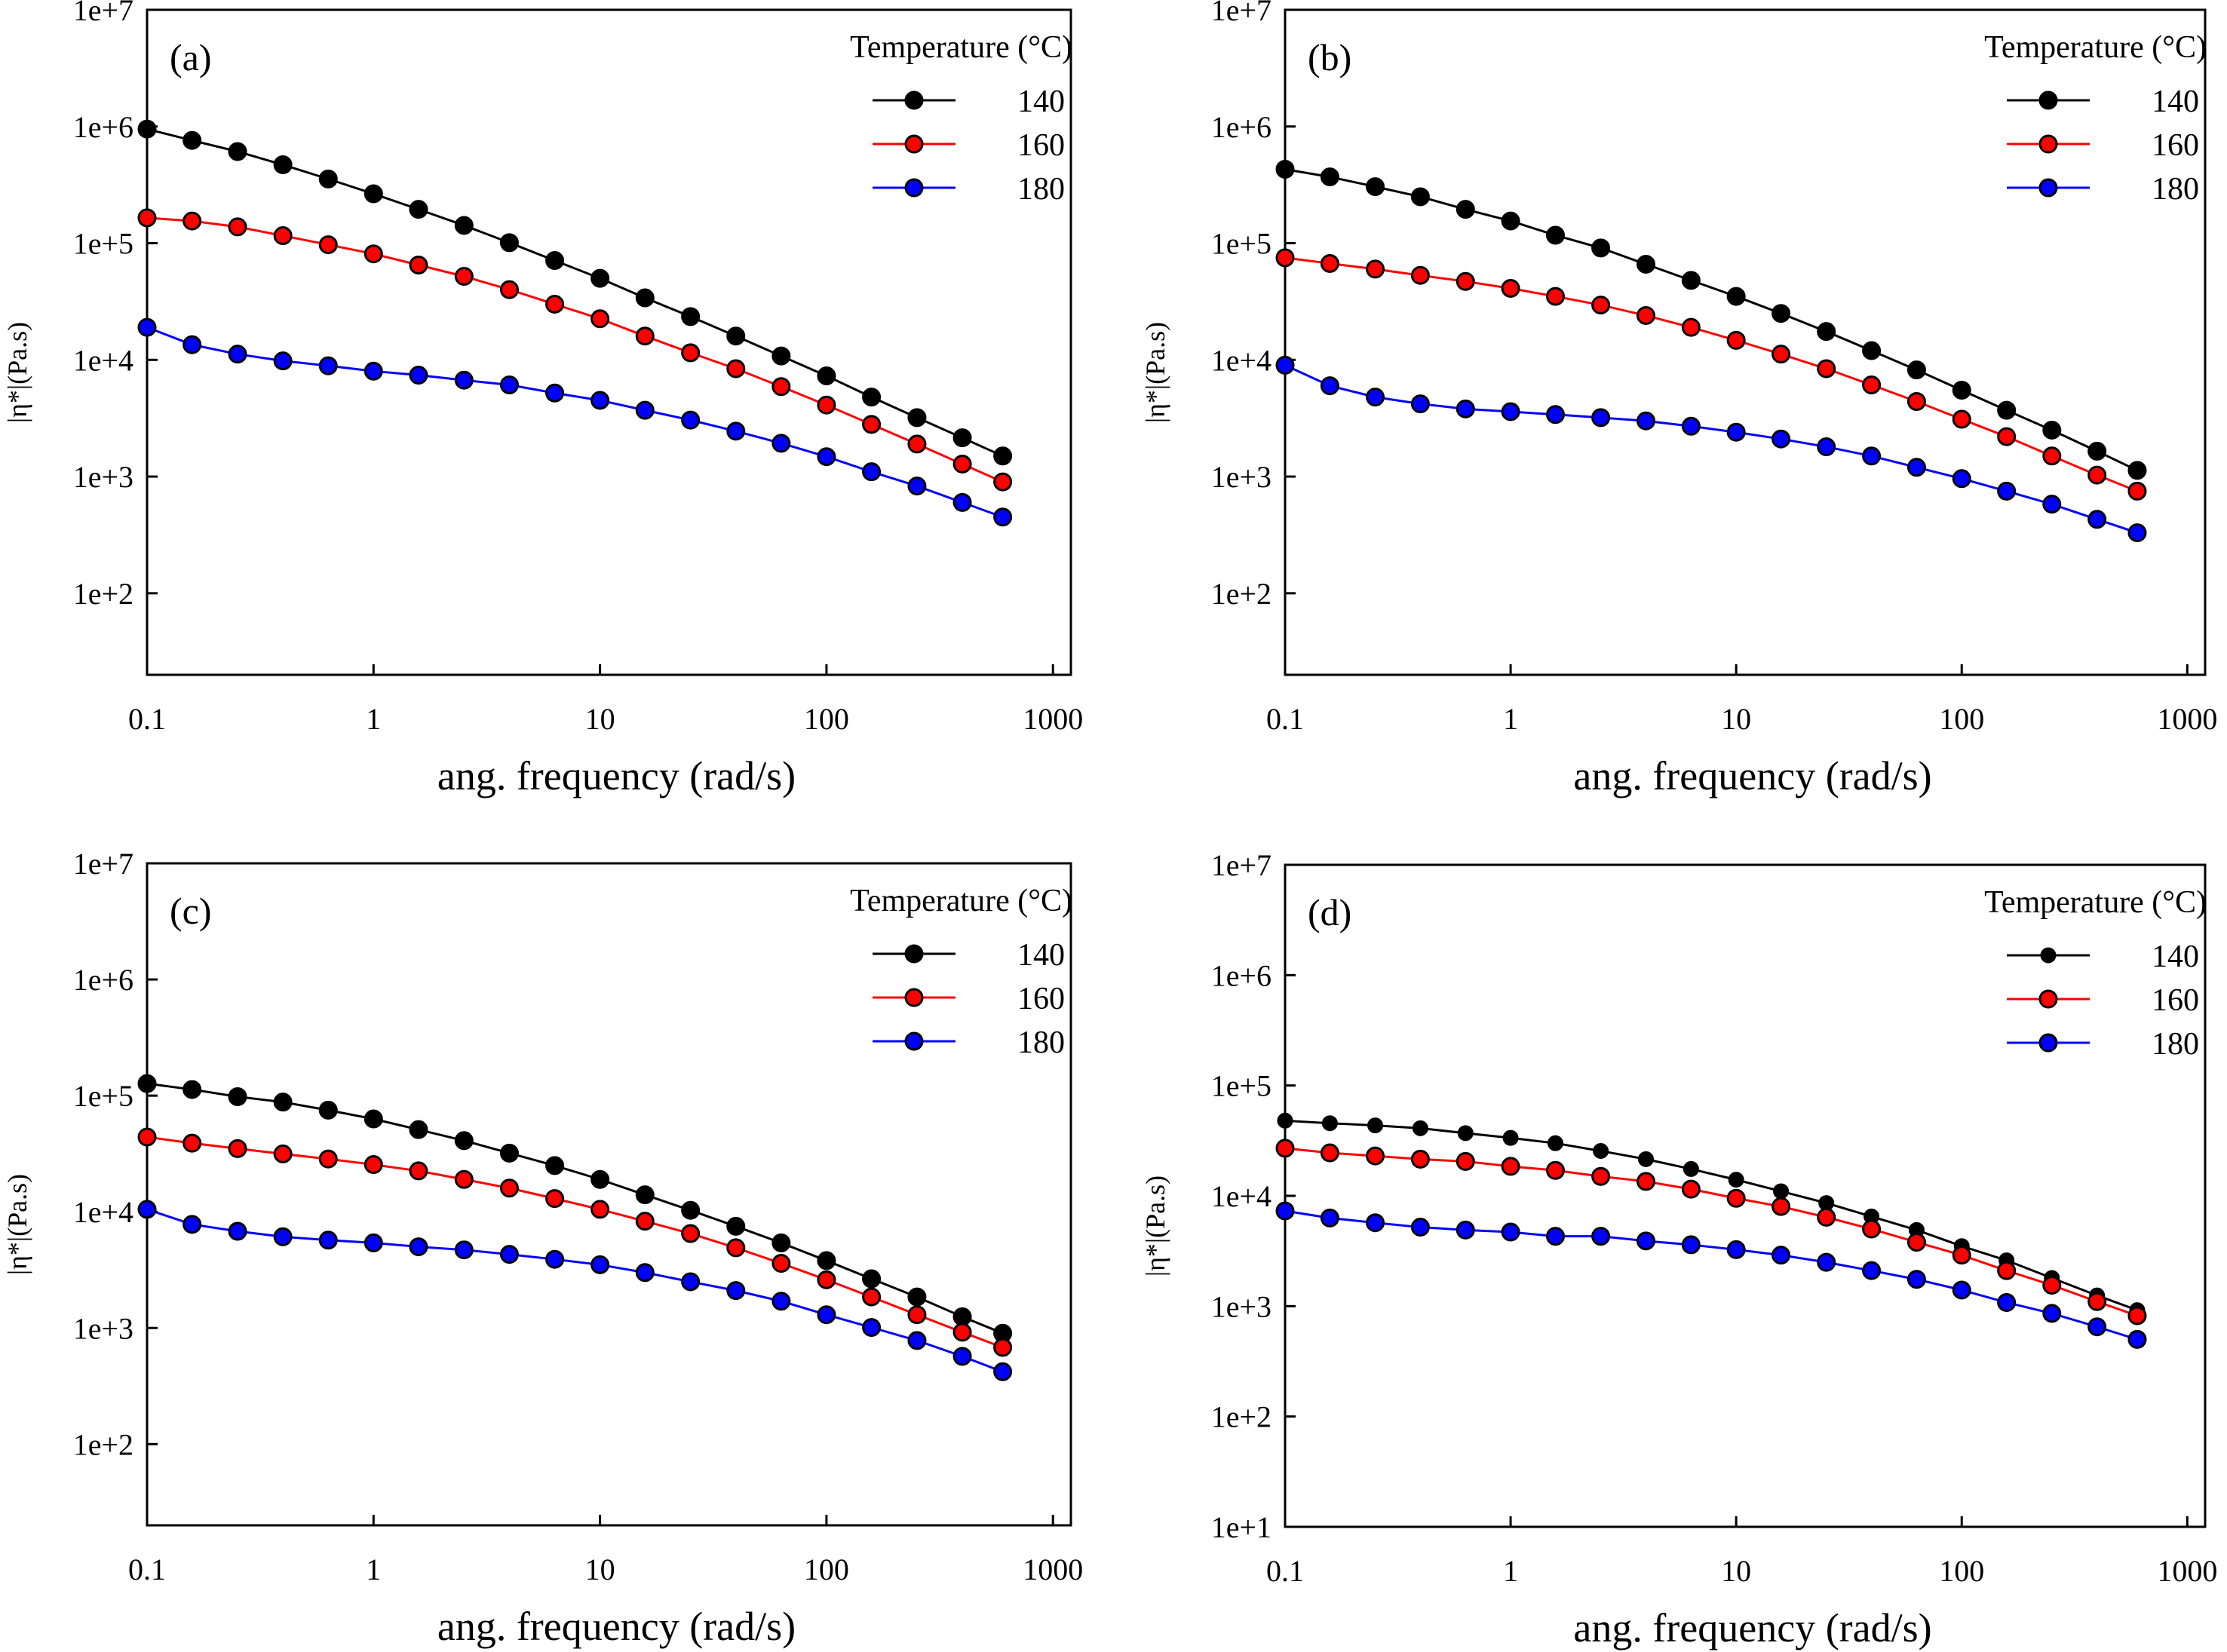  What do you see at coordinates (1041, 1042) in the screenshot?
I see `legend-entry-180: 180` at bounding box center [1041, 1042].